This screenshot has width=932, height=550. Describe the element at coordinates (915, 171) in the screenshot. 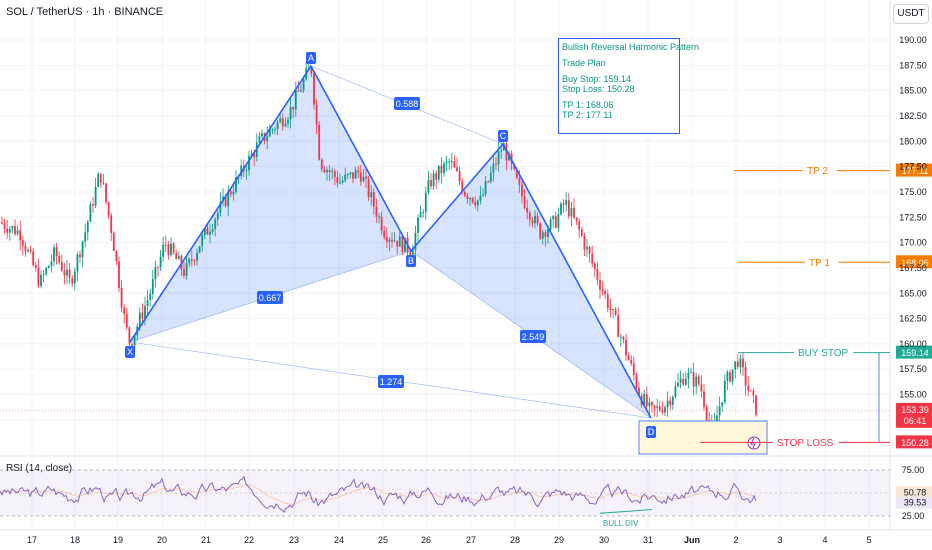

I see `level-tag-text-tp2: 177.11` at that location.